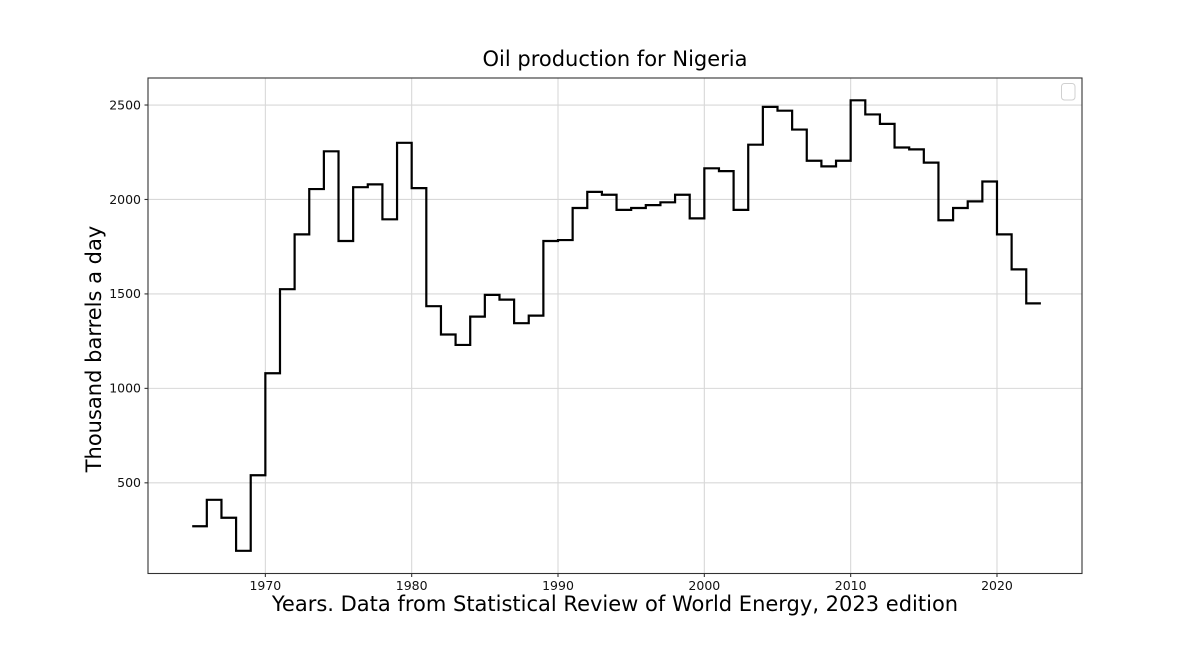 This screenshot has width=1200, height=646. Describe the element at coordinates (997, 585) in the screenshot. I see `x-tick-label: 2020` at that location.